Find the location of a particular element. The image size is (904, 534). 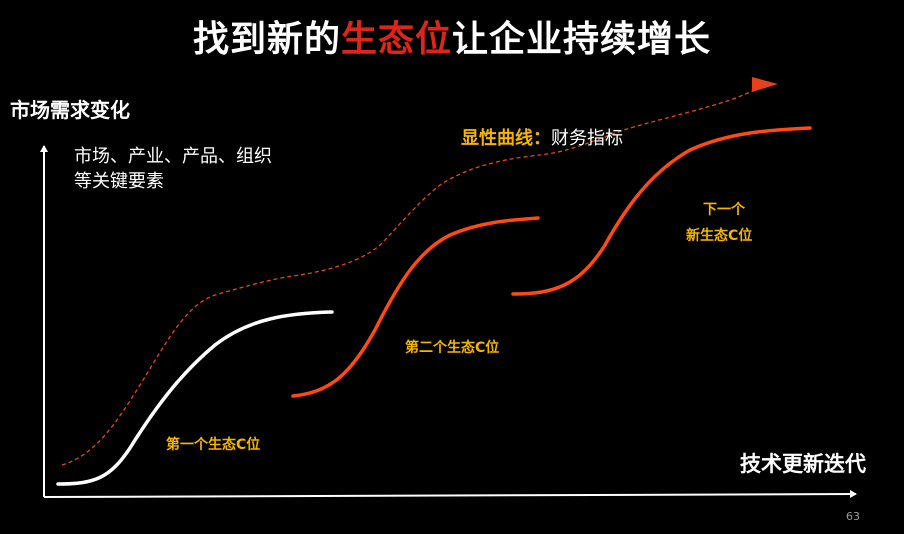

title-post: 让企业持续增长 is located at coordinates (582, 39).